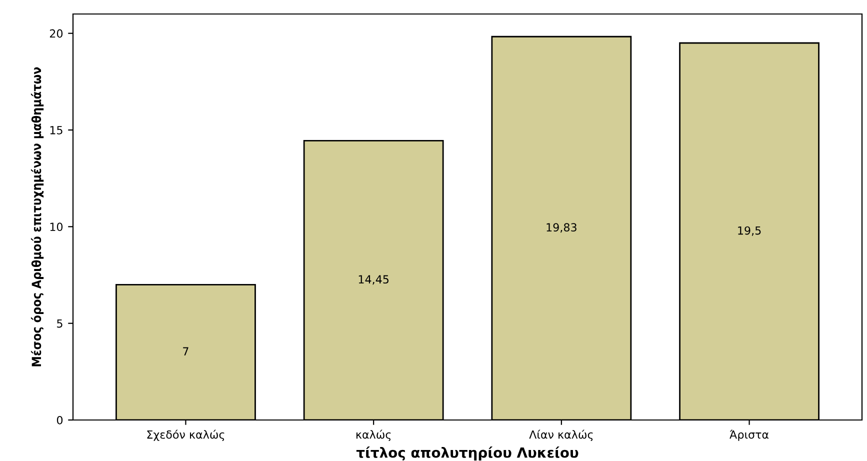  I want to click on y-axis-title: Μέσος όρος Αριθμού επιτυχημένων μαθημάτων, so click(37, 216).